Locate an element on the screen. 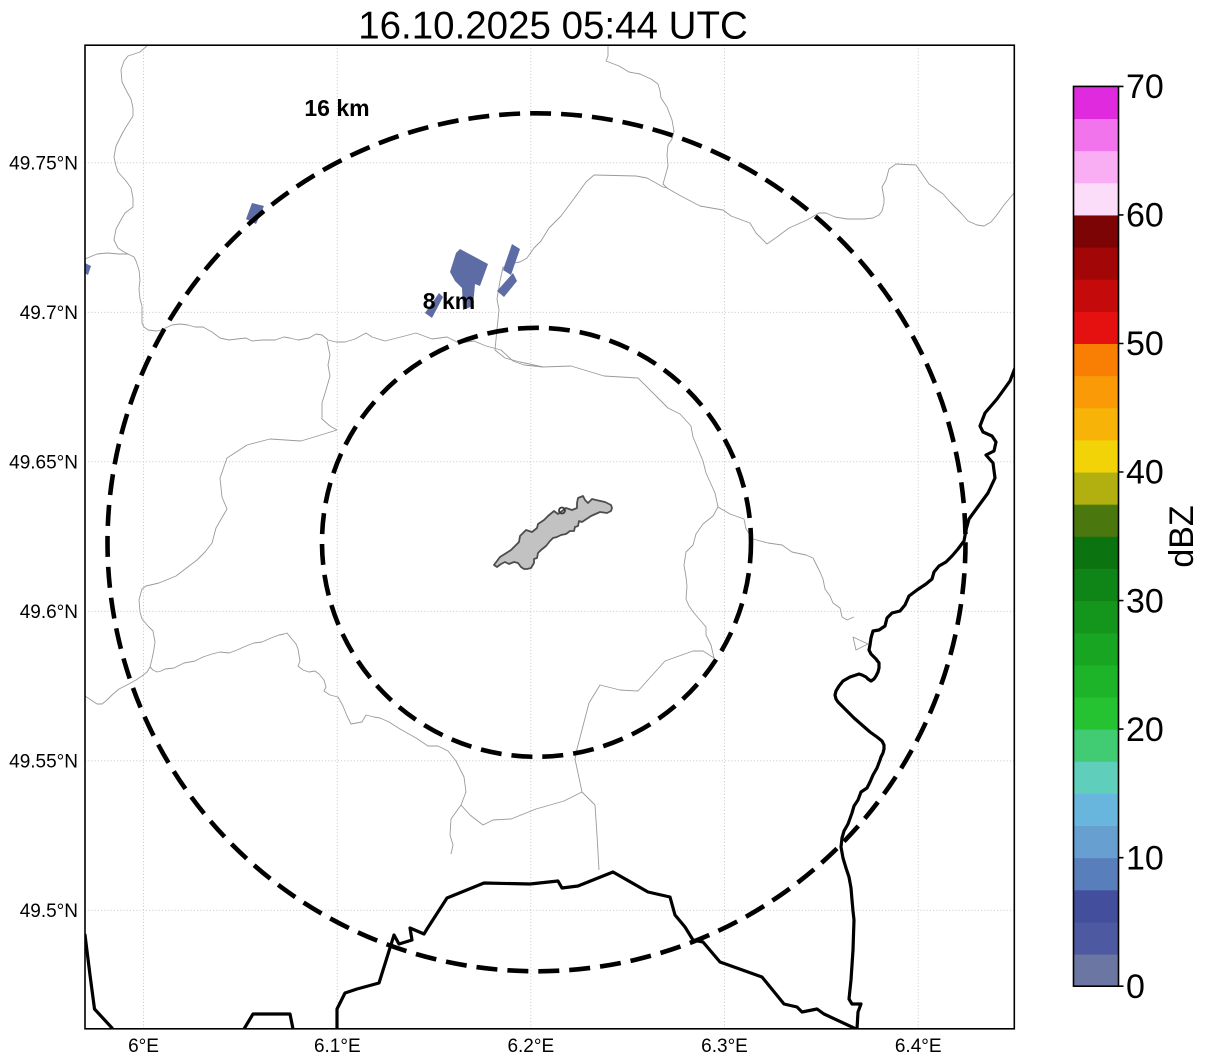  svg-text: 6°E is located at coordinates (143, 1046).